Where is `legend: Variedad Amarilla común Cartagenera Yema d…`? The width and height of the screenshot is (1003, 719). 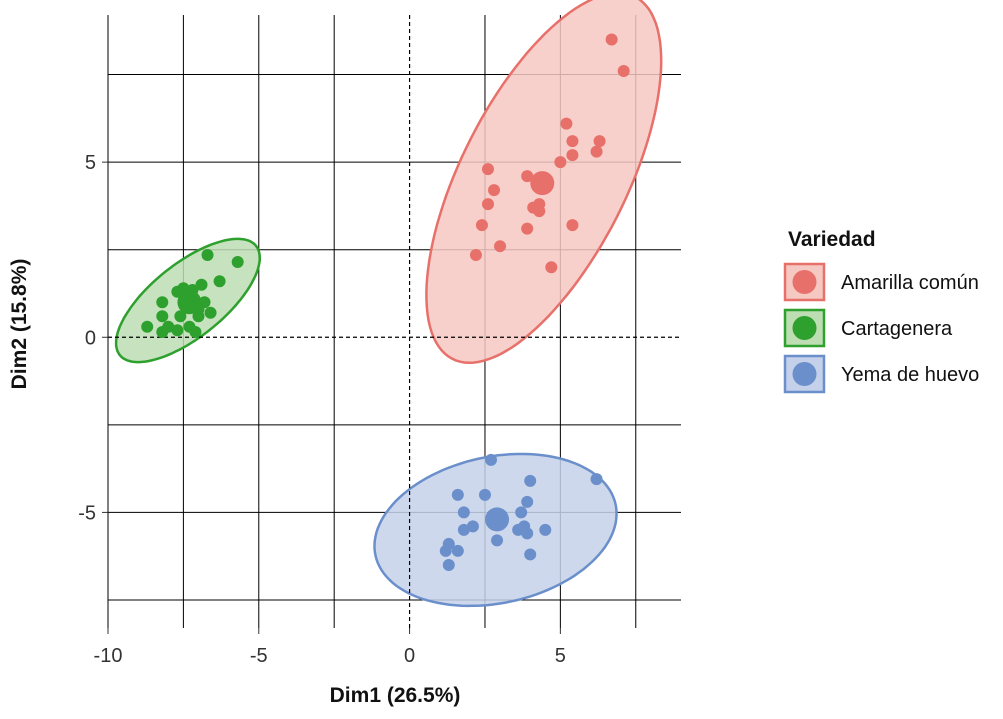 legend: Variedad Amarilla común Cartagenera Yema d… is located at coordinates (881, 311).